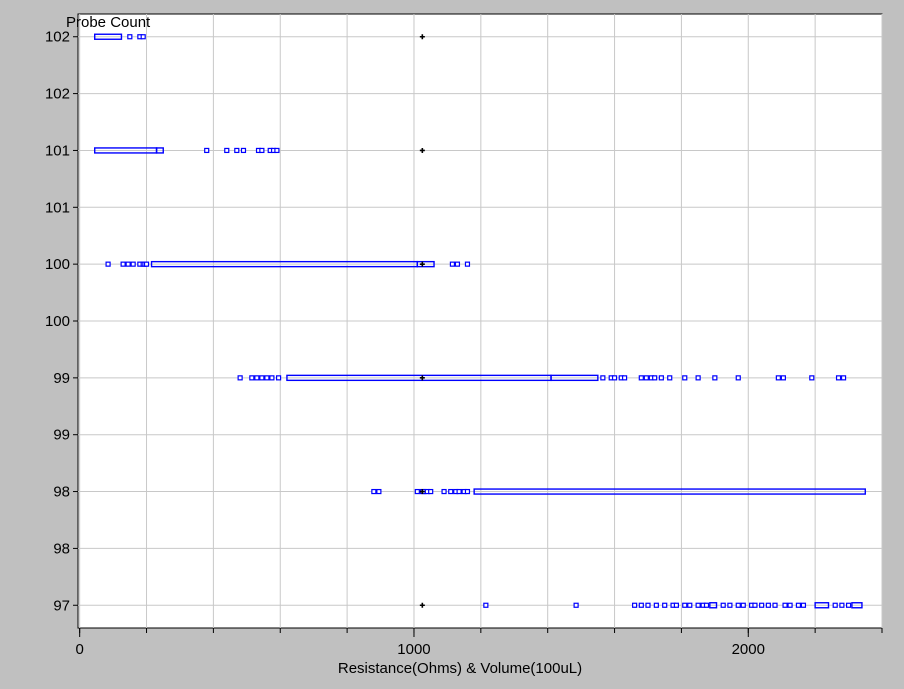  What do you see at coordinates (460, 668) in the screenshot?
I see `x-axis-label: Resistance(Ohms) & Volume(100uL)` at bounding box center [460, 668].